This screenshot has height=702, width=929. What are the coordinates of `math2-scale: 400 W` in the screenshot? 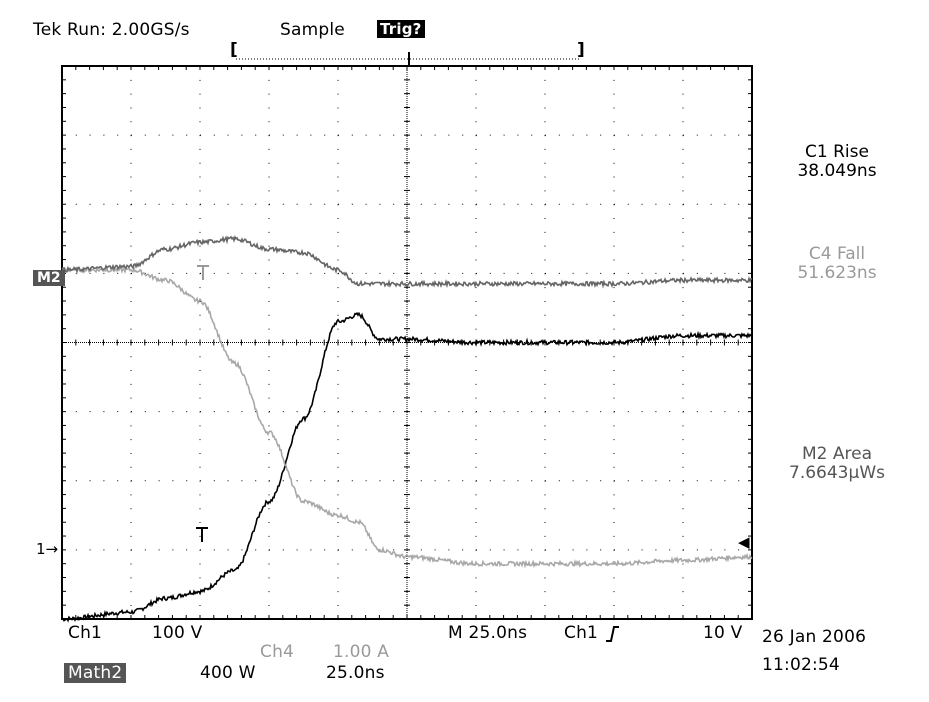 It's located at (228, 673).